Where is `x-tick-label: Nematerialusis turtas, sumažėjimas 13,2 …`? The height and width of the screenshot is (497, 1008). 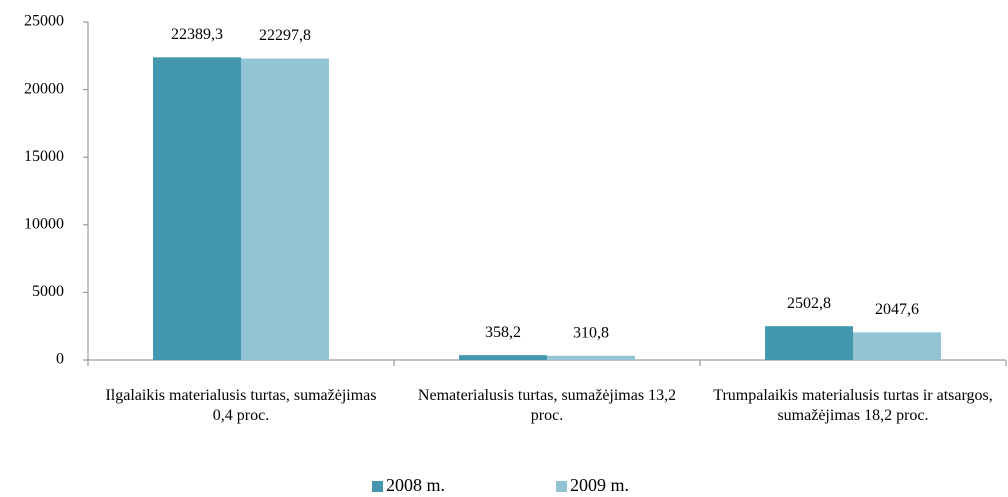
x-tick-label: Nematerialusis turtas, sumažėjimas 13,2 … is located at coordinates (547, 405).